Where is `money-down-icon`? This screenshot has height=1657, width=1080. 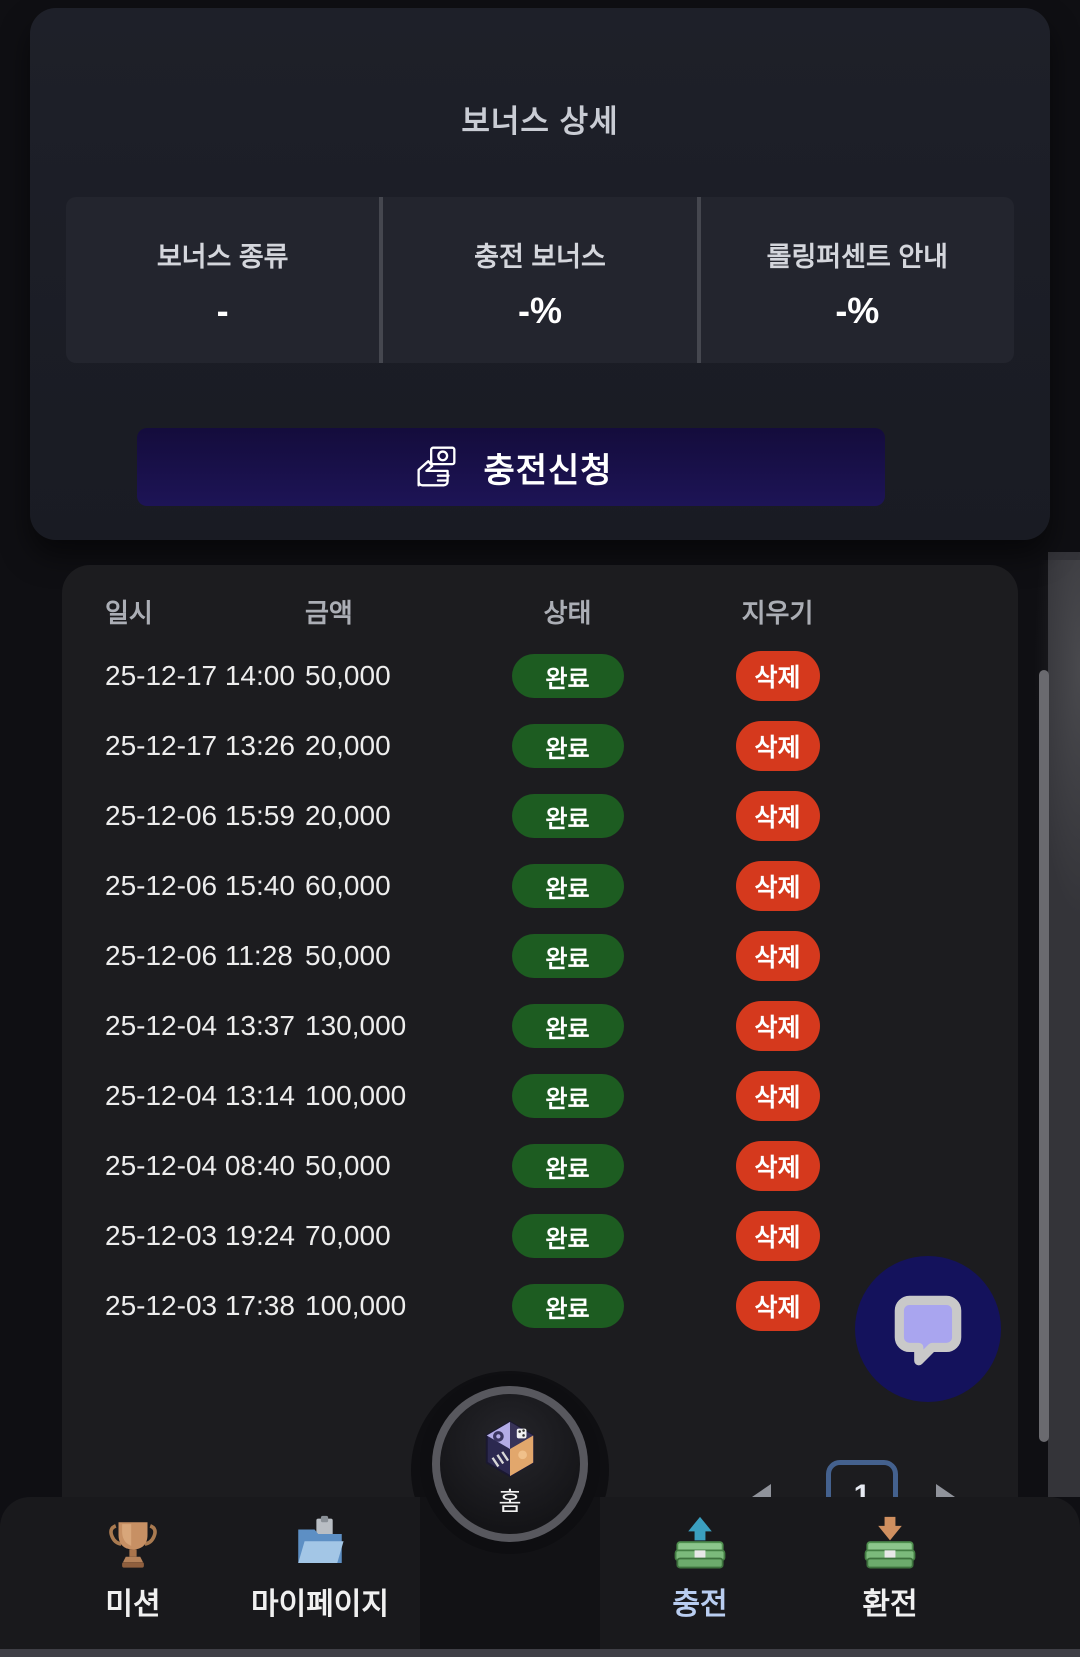
money-down-icon is located at coordinates (890, 1542).